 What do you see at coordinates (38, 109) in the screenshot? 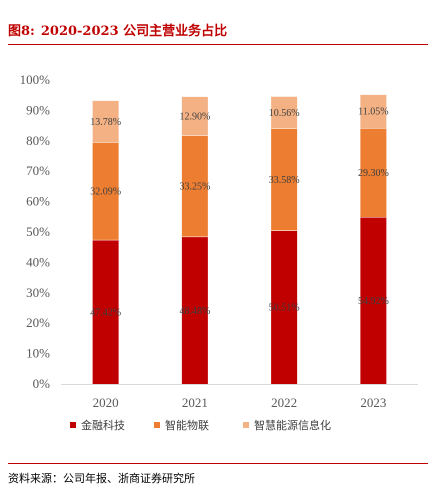
I see `y-tick-label: 90%` at bounding box center [38, 109].